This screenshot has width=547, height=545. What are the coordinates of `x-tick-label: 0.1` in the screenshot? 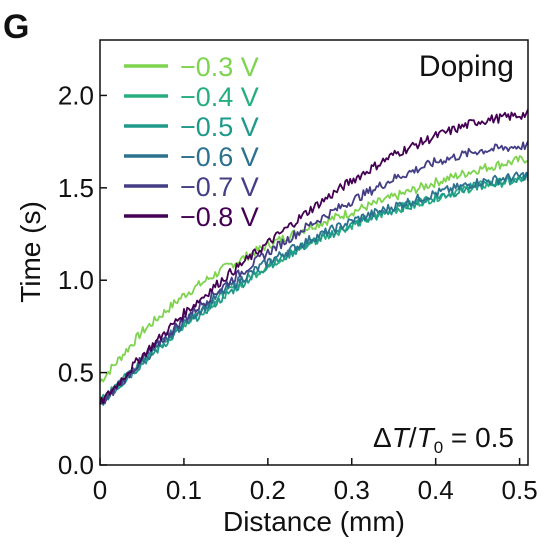 It's located at (184, 490).